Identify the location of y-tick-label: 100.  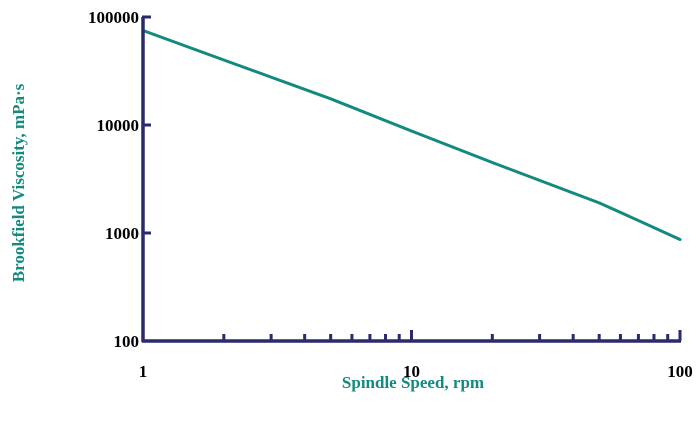
(127, 341).